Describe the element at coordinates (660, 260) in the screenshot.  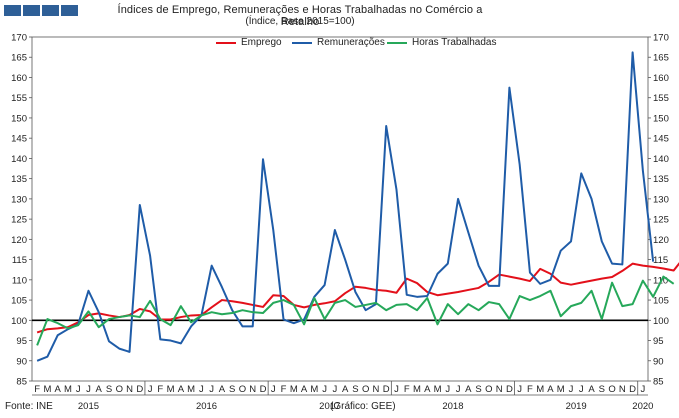
I see `y-tick-label-right: 115` at that location.